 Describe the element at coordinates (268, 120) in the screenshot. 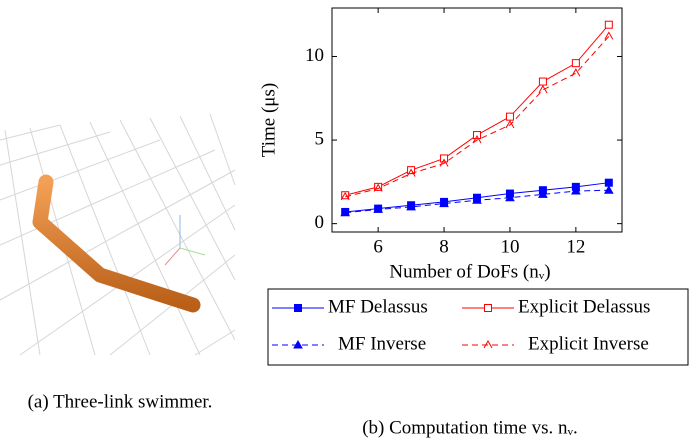

I see `y-axis-label: Time (μs)` at that location.